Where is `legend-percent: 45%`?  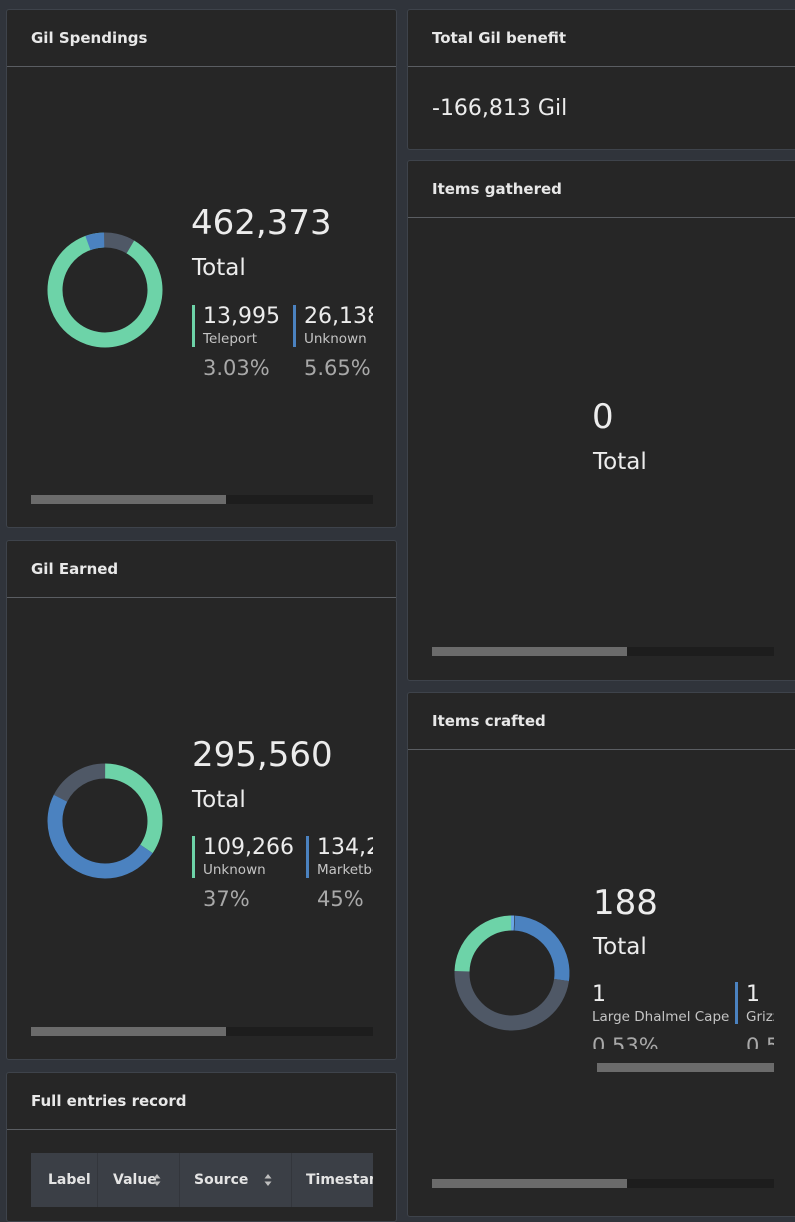
legend-percent: 45% is located at coordinates (340, 899).